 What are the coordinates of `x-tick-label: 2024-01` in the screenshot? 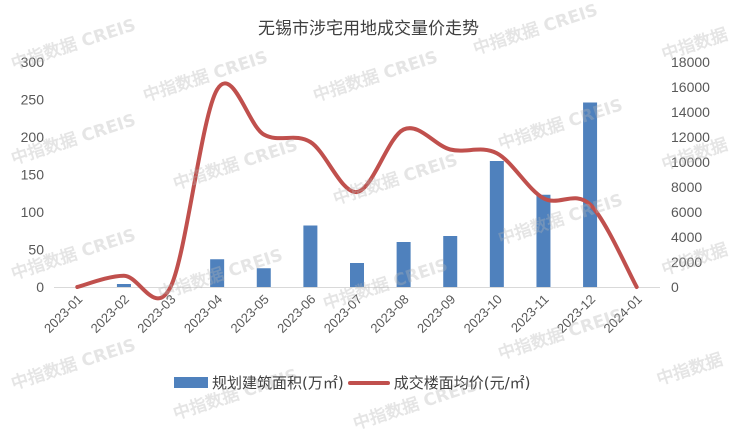 It's located at (622, 314).